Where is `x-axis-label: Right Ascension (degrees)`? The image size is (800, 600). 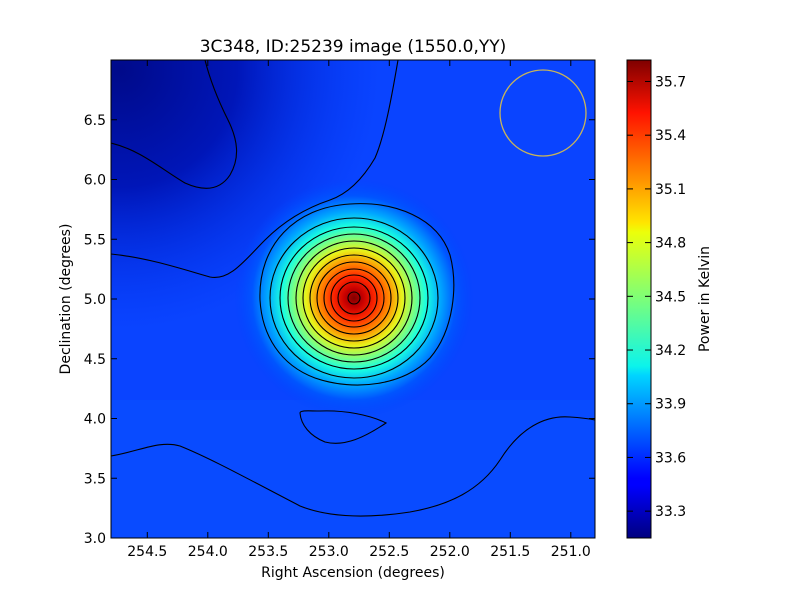
x-axis-label: Right Ascension (degrees) is located at coordinates (353, 573).